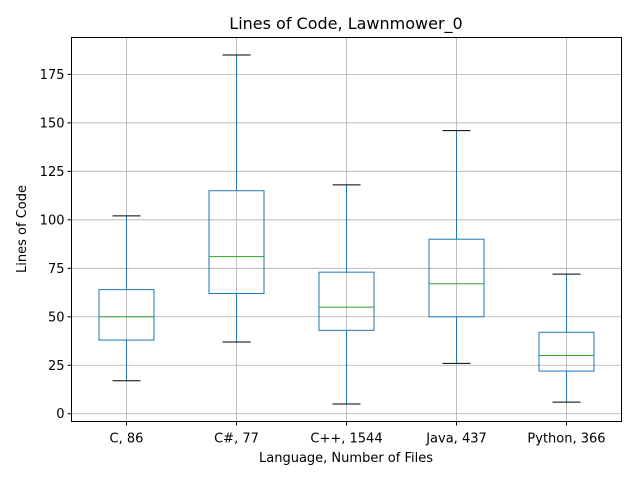 This screenshot has width=640, height=480. Describe the element at coordinates (346, 458) in the screenshot. I see `x-axis-label: Language, Number of Files` at that location.